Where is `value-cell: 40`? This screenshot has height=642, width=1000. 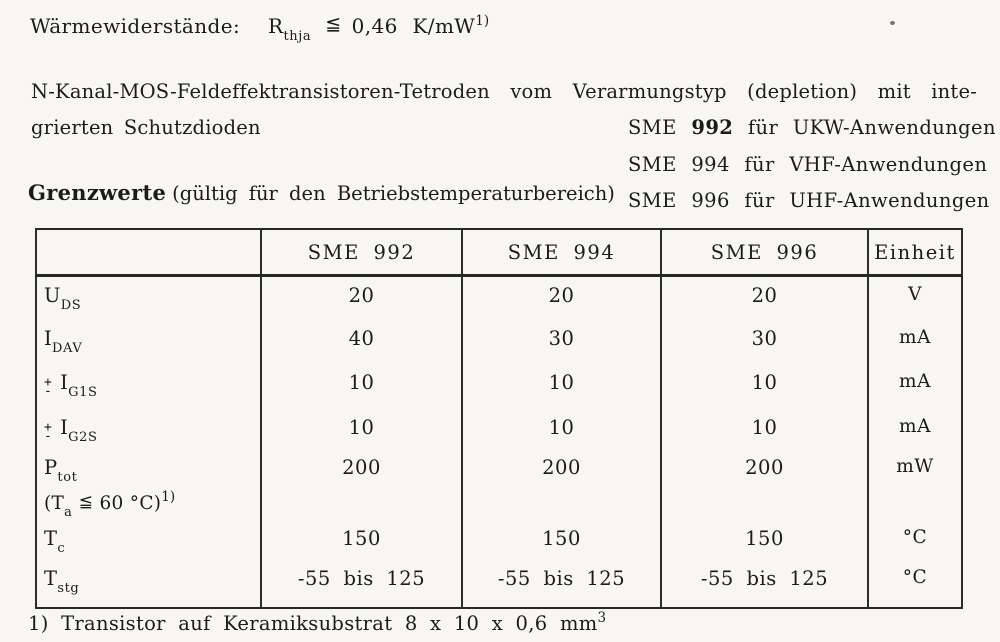 value-cell: 40 is located at coordinates (361, 341).